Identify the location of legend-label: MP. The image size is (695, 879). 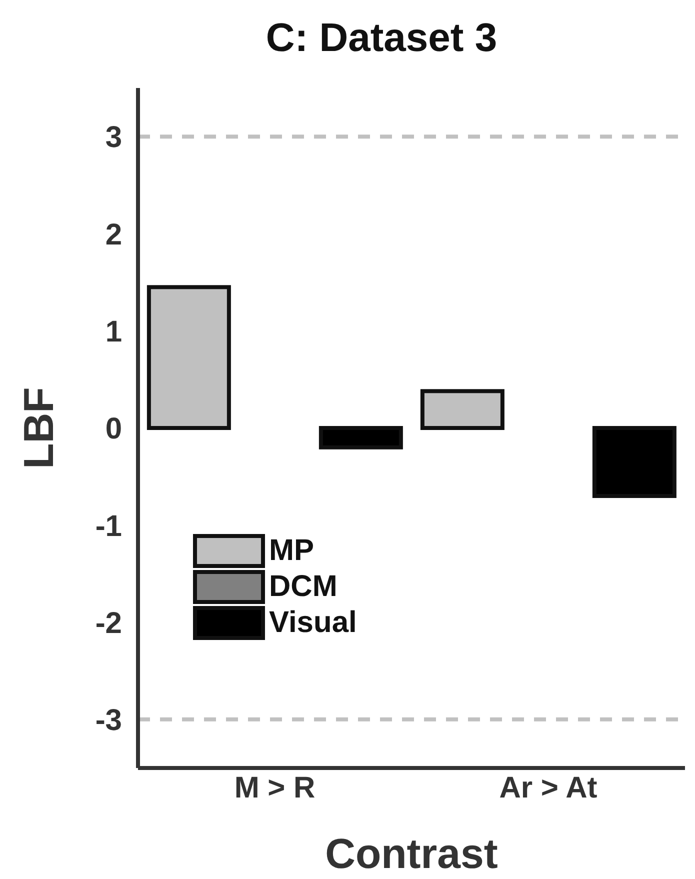
(291, 551).